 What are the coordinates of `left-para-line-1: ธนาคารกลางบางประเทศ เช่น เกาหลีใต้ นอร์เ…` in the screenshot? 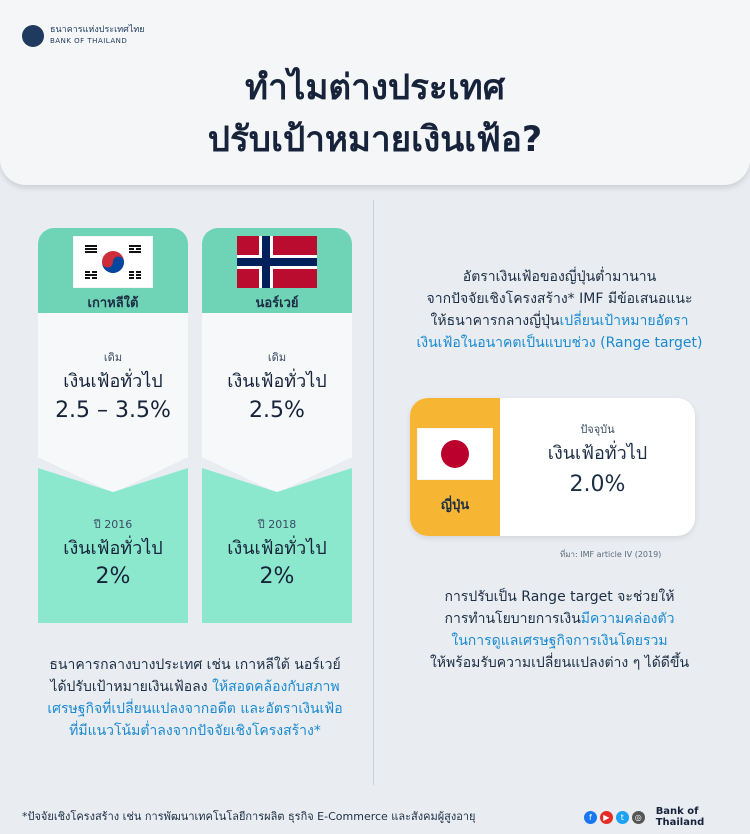 It's located at (195, 665).